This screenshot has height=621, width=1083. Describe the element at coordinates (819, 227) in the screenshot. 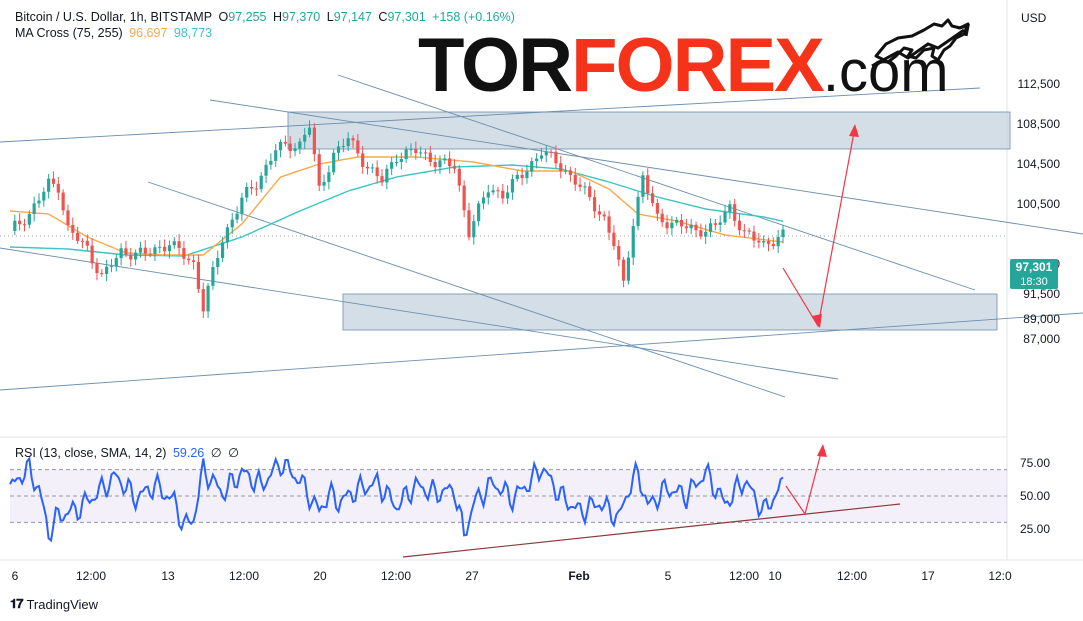

I see `forecast-arrow-path` at that location.